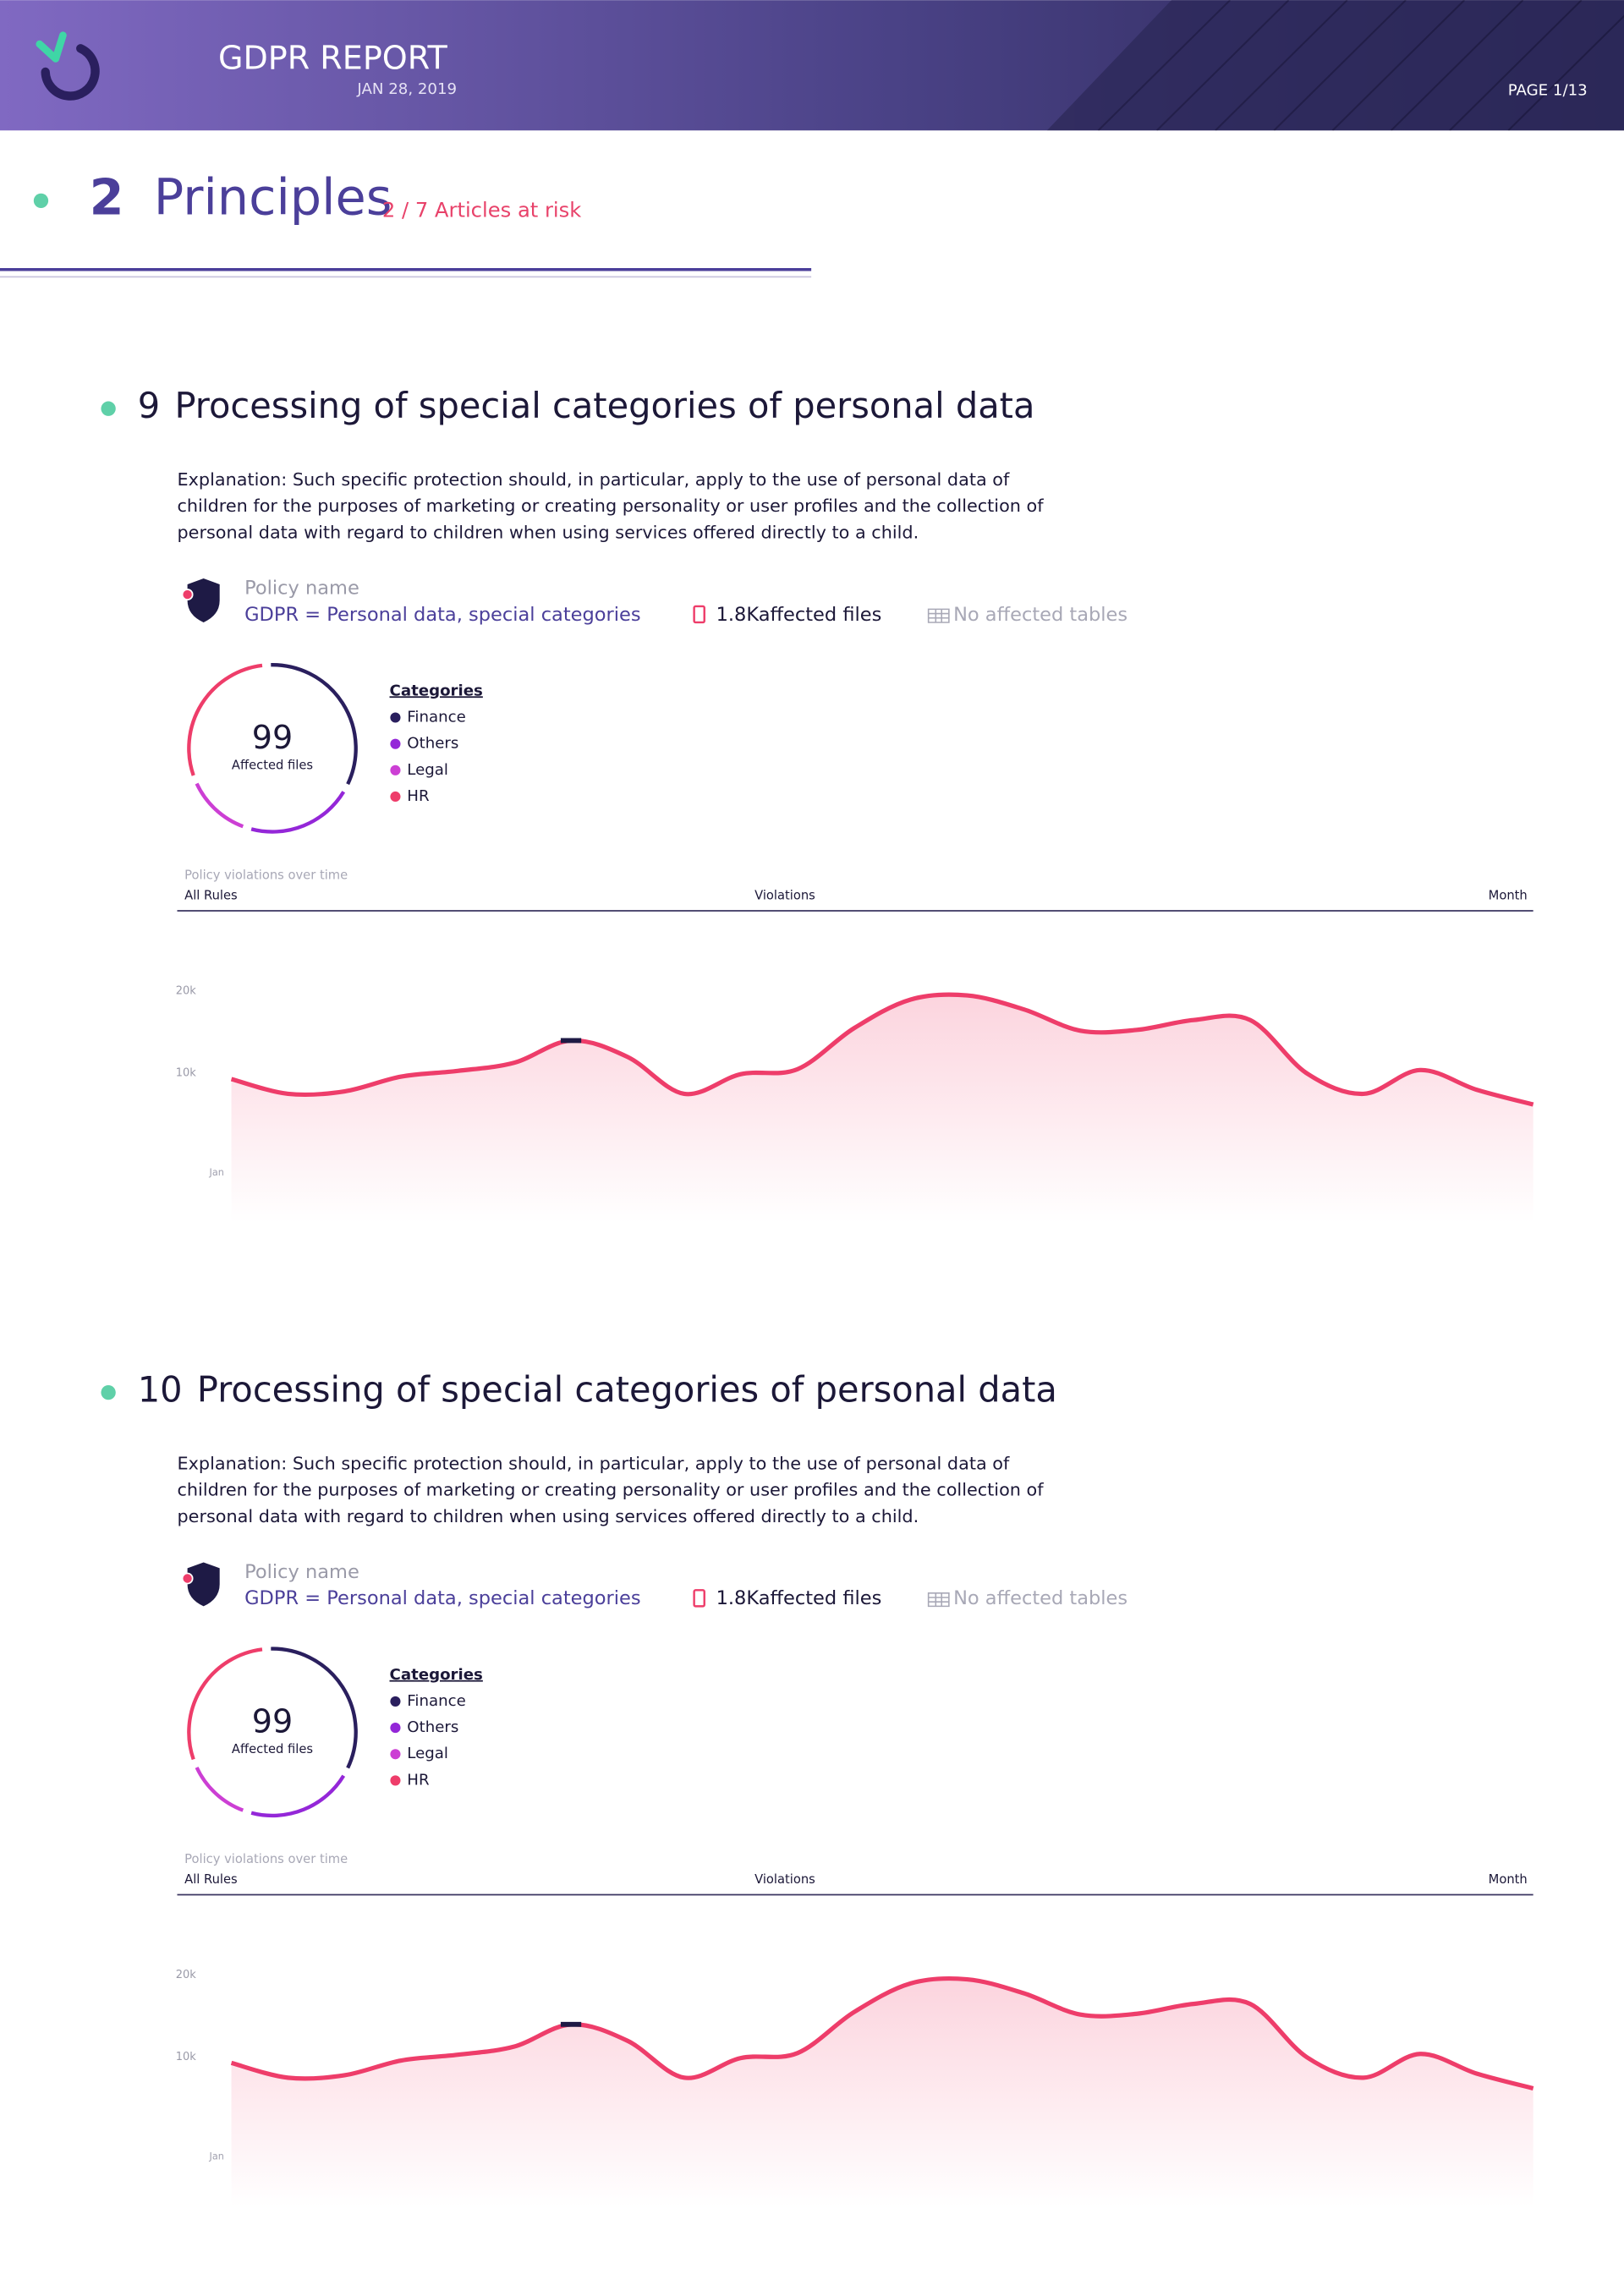 This screenshot has width=1624, height=2296. What do you see at coordinates (332, 58) in the screenshot?
I see `report-title: GDPR REPORT` at bounding box center [332, 58].